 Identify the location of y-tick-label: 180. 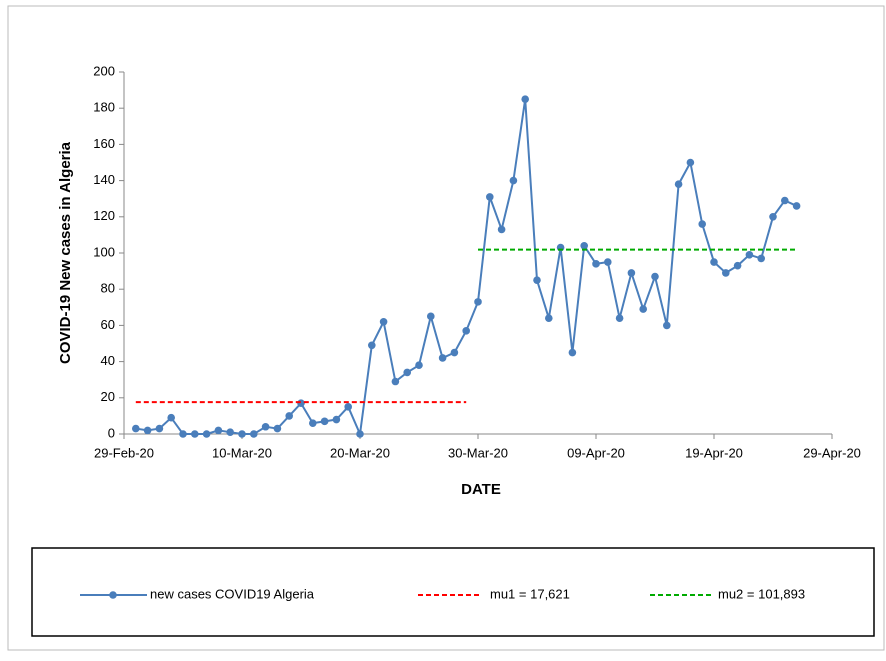
(104, 107).